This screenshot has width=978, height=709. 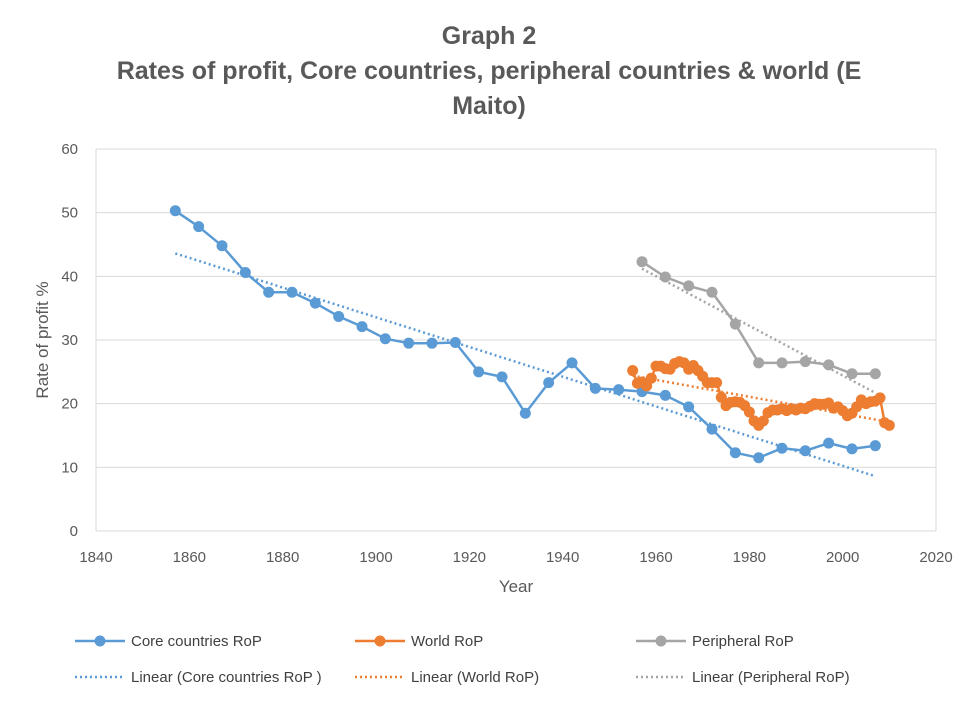 What do you see at coordinates (69, 149) in the screenshot?
I see `y-tick-label-60: 60` at bounding box center [69, 149].